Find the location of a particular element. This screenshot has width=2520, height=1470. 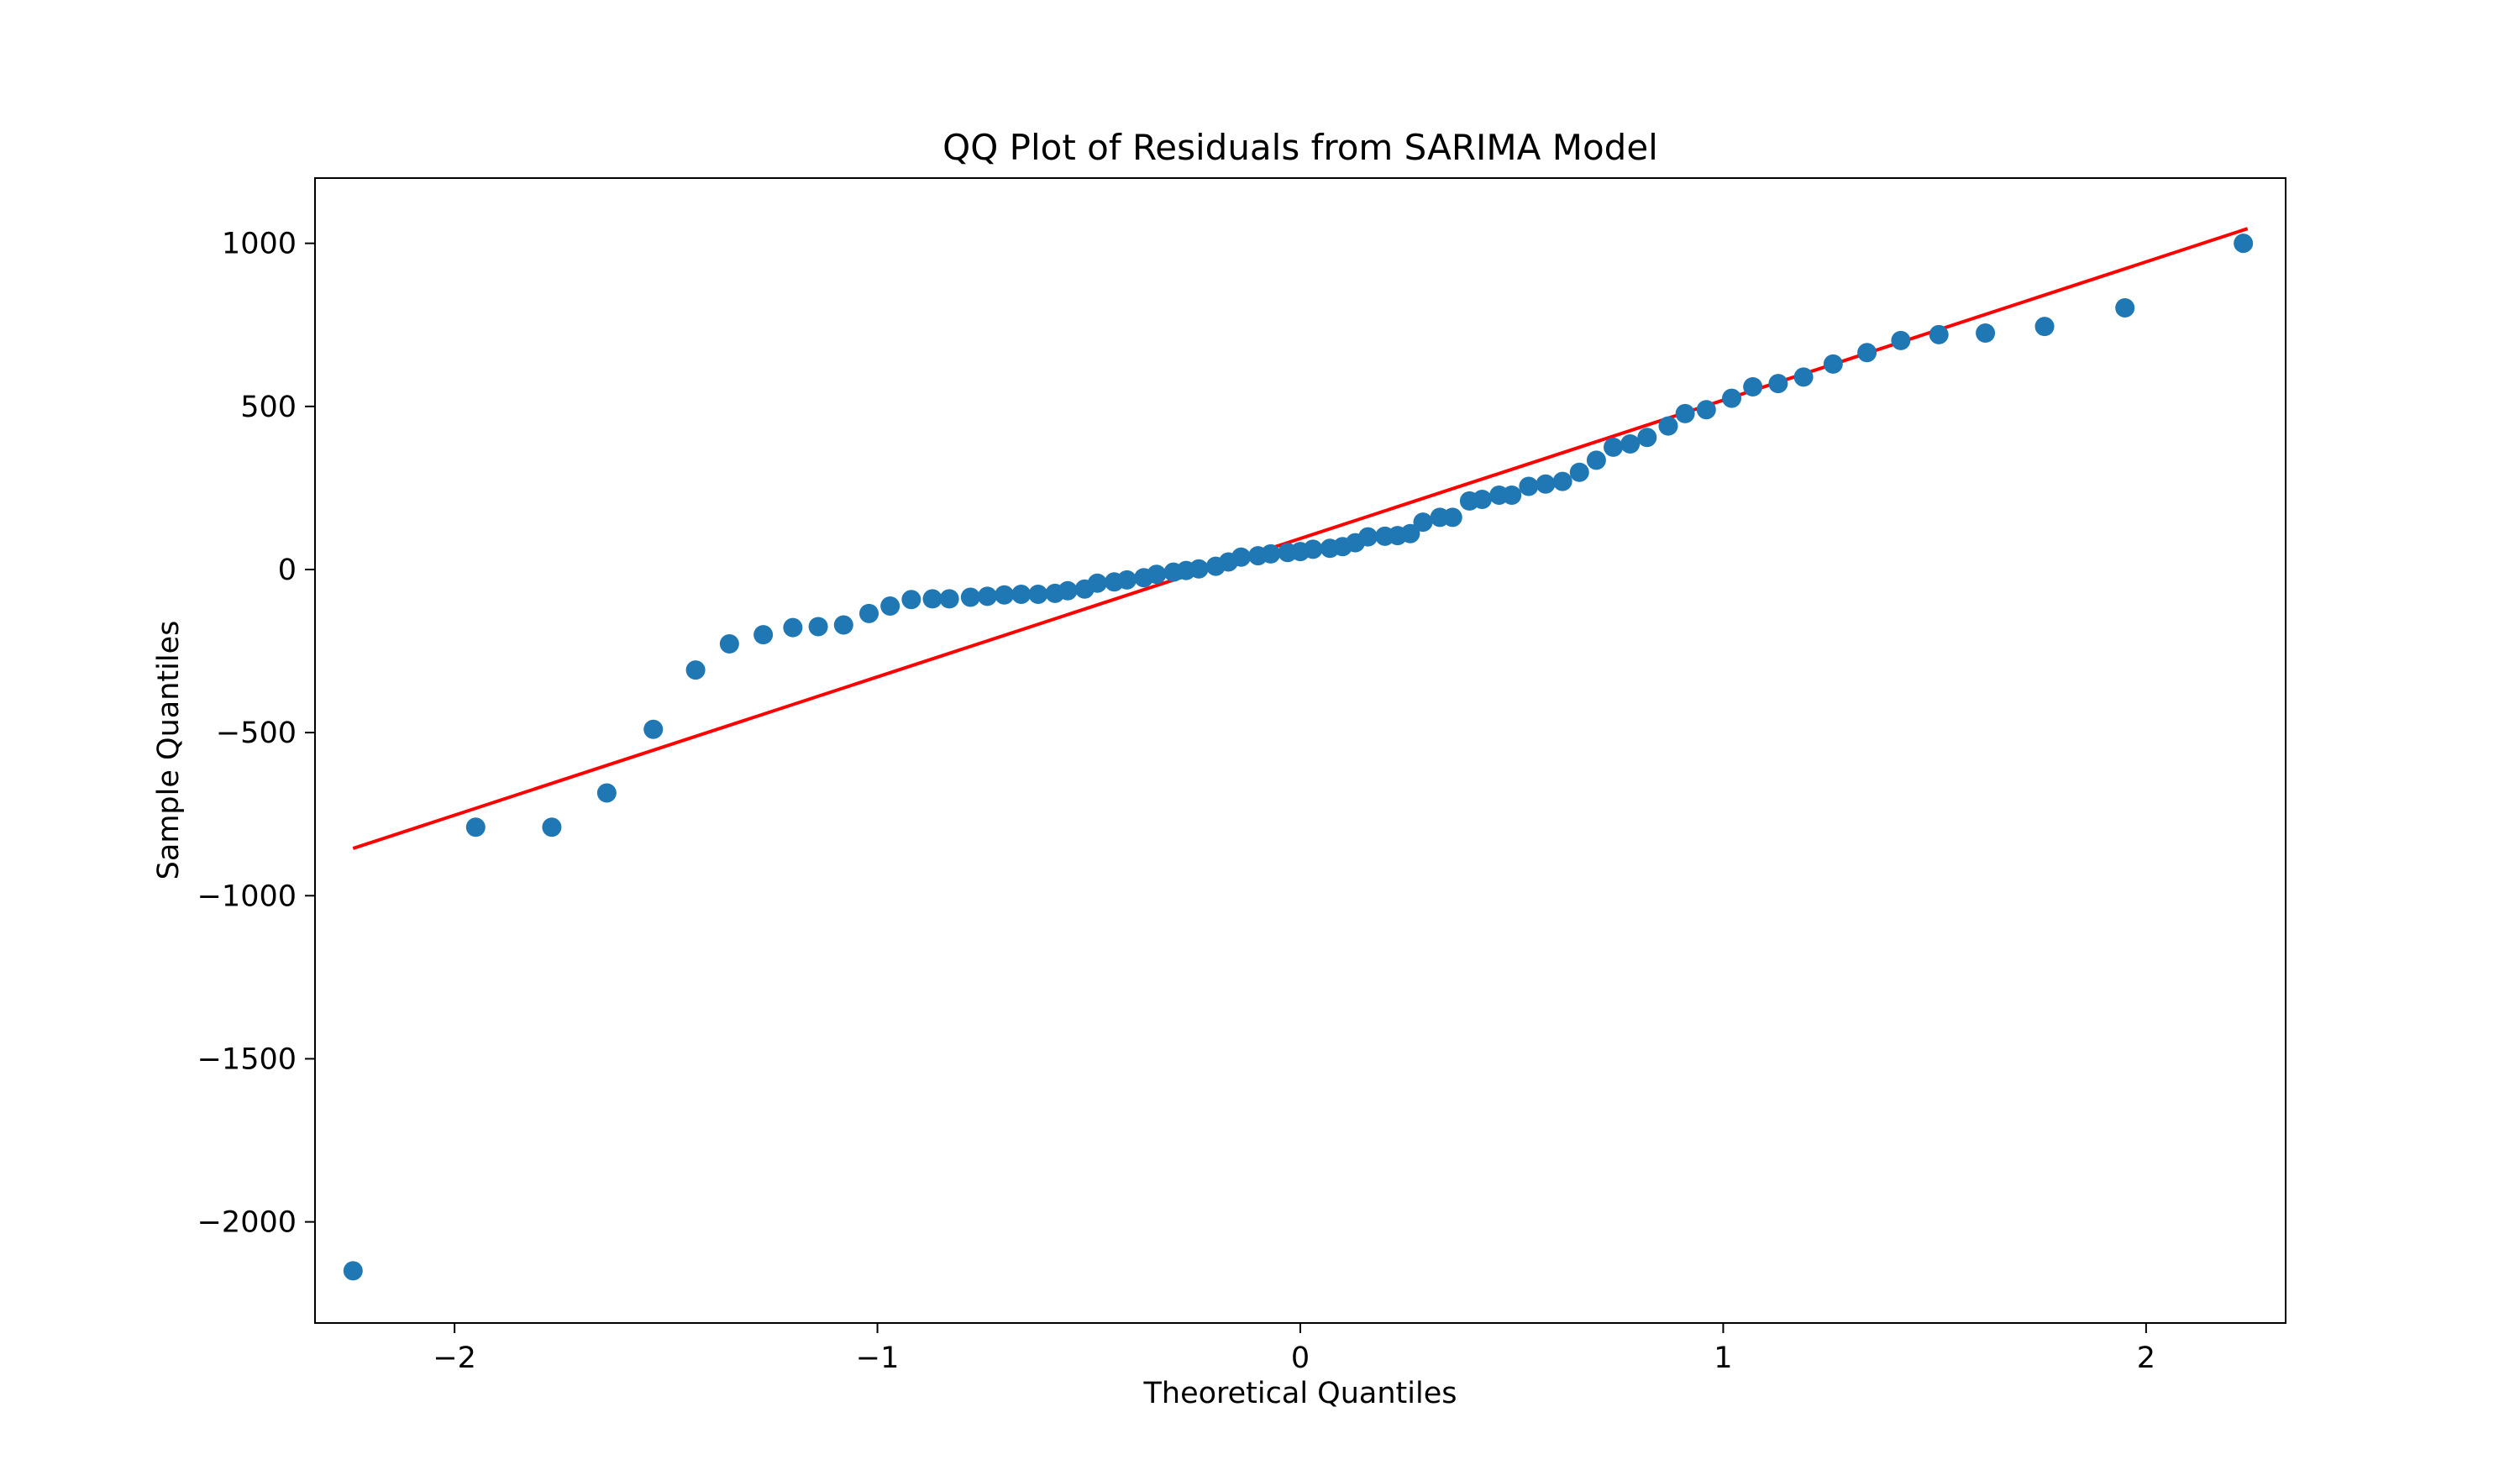

y-tick-label: −500 is located at coordinates (256, 733).